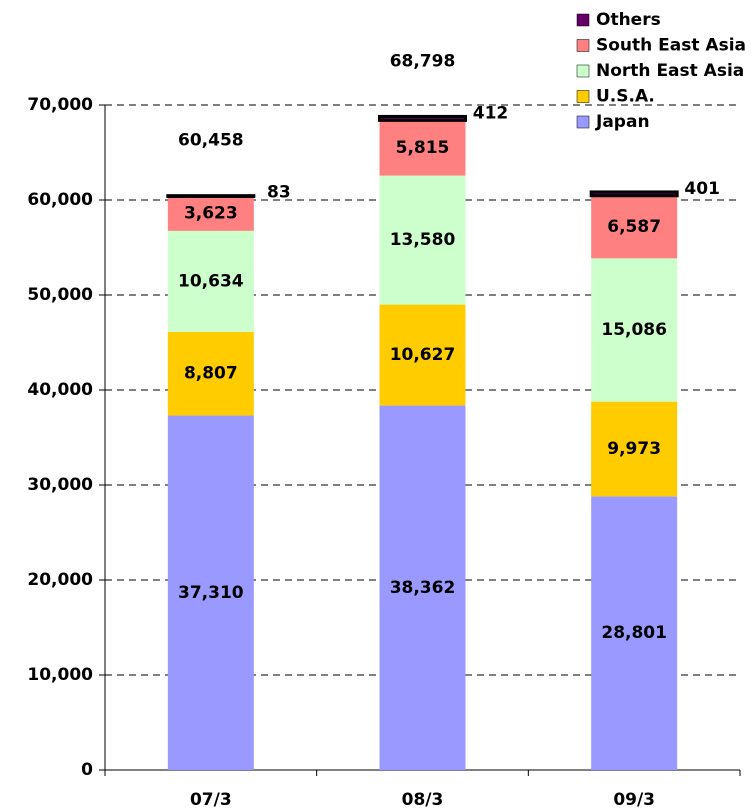 Image resolution: width=755 pixels, height=812 pixels. Describe the element at coordinates (60, 675) in the screenshot. I see `y-tick-label: 10,000` at that location.